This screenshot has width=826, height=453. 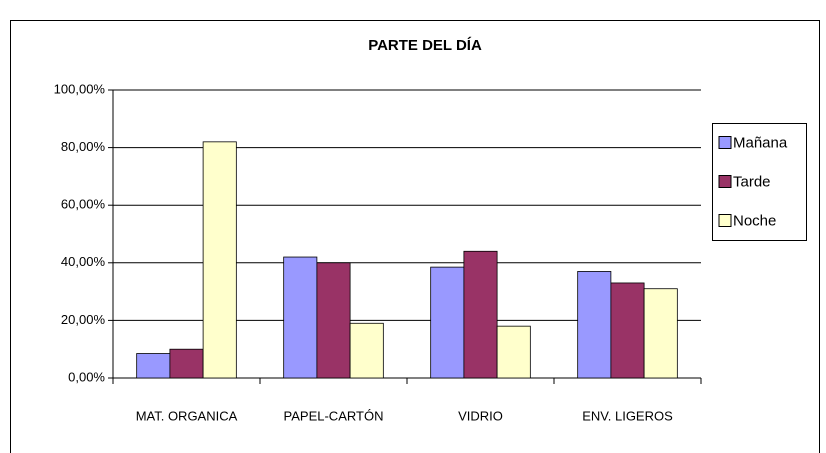 I want to click on legend-label: Tarde, so click(x=752, y=181).